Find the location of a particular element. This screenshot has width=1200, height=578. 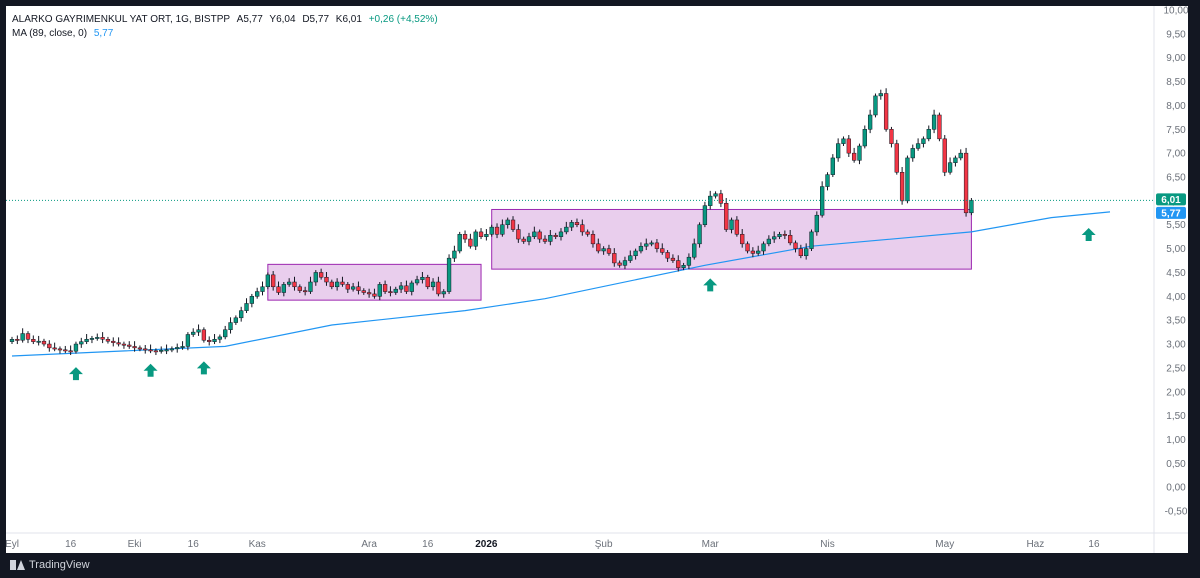

y-tick-label: 9,00 is located at coordinates (1176, 58).